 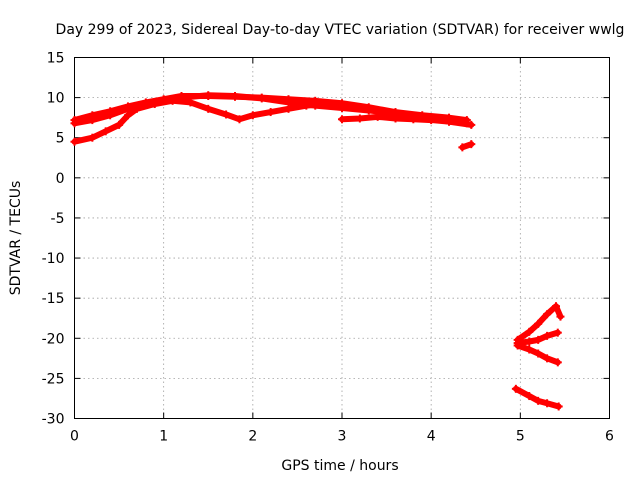 What do you see at coordinates (53, 299) in the screenshot?
I see `y-tick-label: -15` at bounding box center [53, 299].